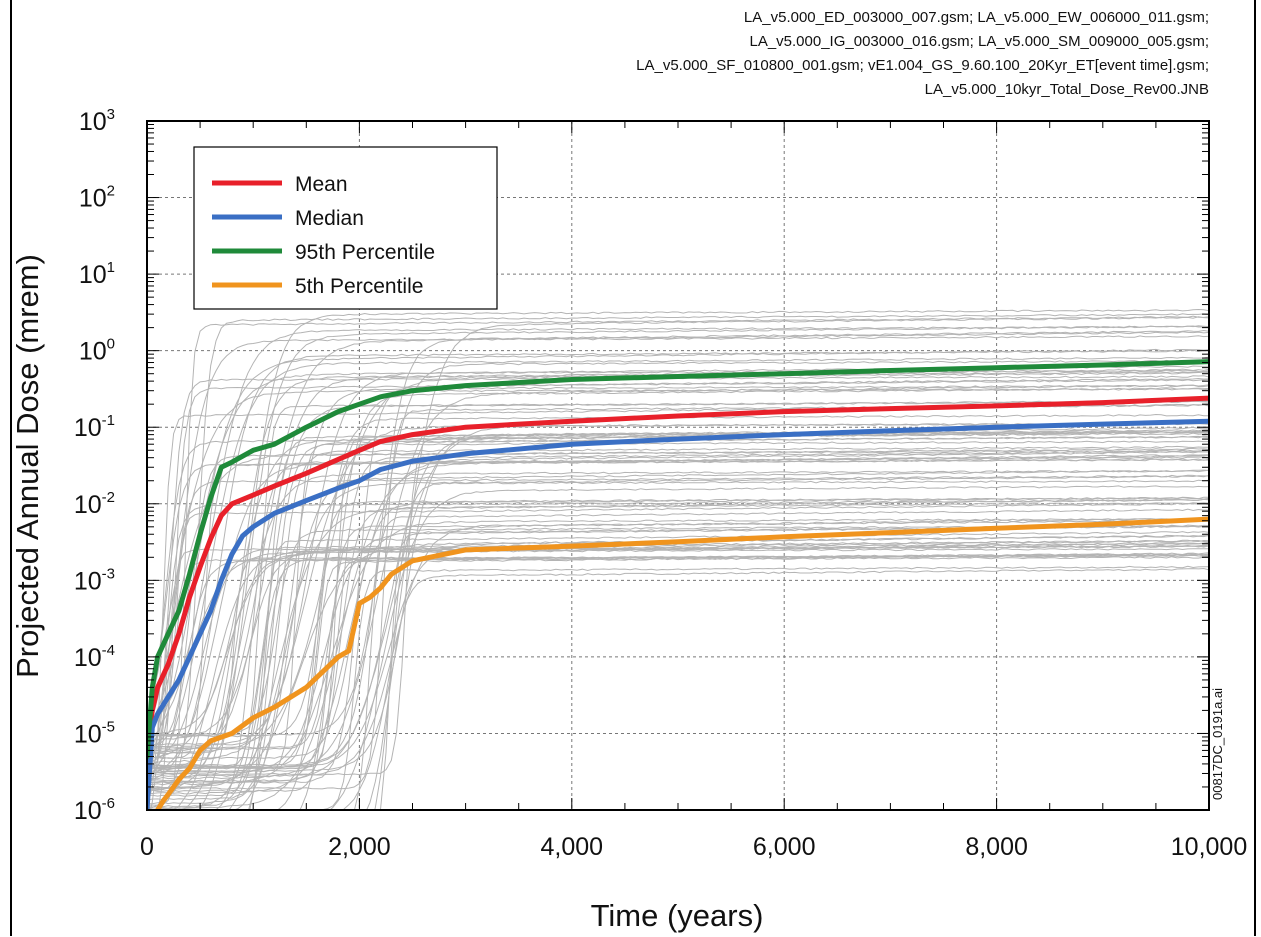  I want to click on x-tick-label: 2,000, so click(359, 847).